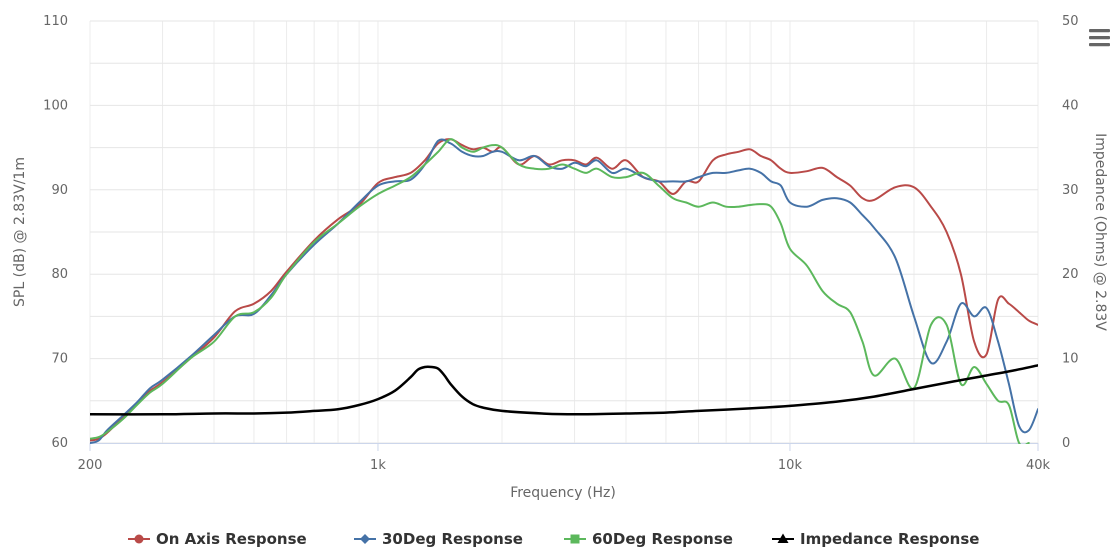 Image resolution: width=1116 pixels, height=549 pixels. Describe the element at coordinates (662, 539) in the screenshot. I see `legend-label: 60Deg Response` at that location.